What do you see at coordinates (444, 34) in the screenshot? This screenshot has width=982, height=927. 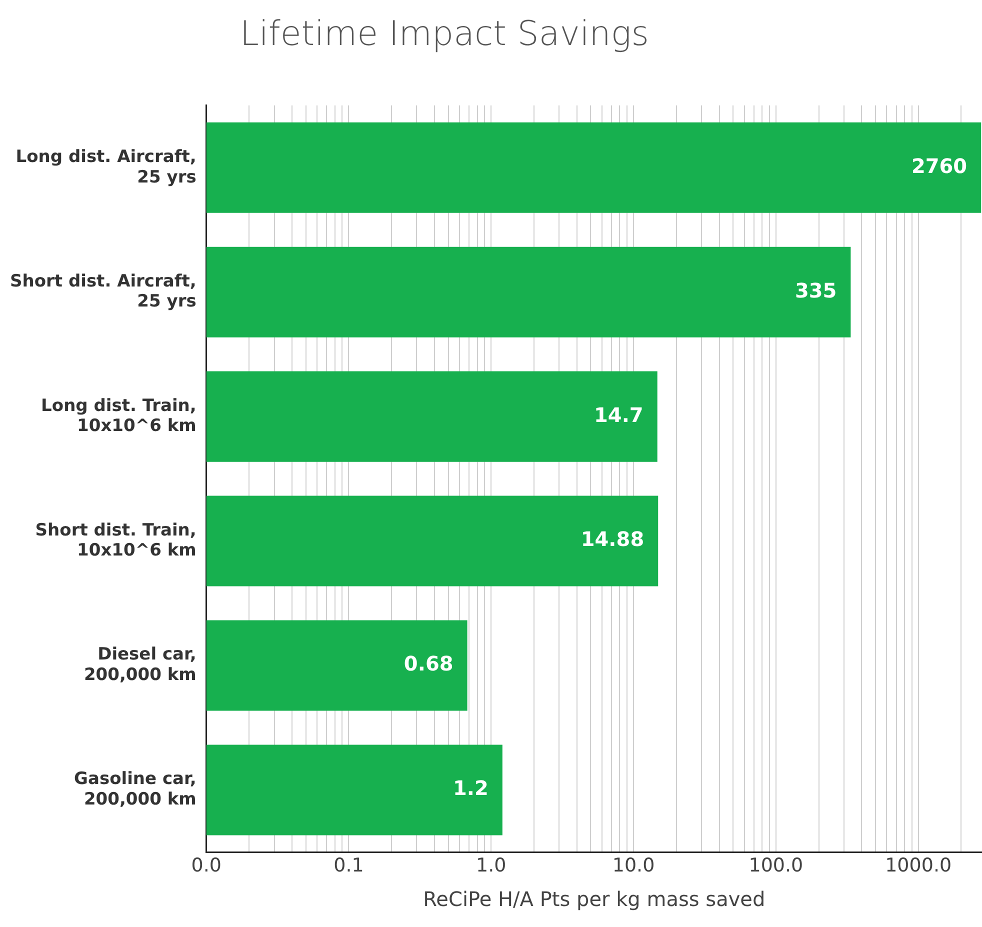 I see `chart-title: Lifetime Impact Savings` at bounding box center [444, 34].